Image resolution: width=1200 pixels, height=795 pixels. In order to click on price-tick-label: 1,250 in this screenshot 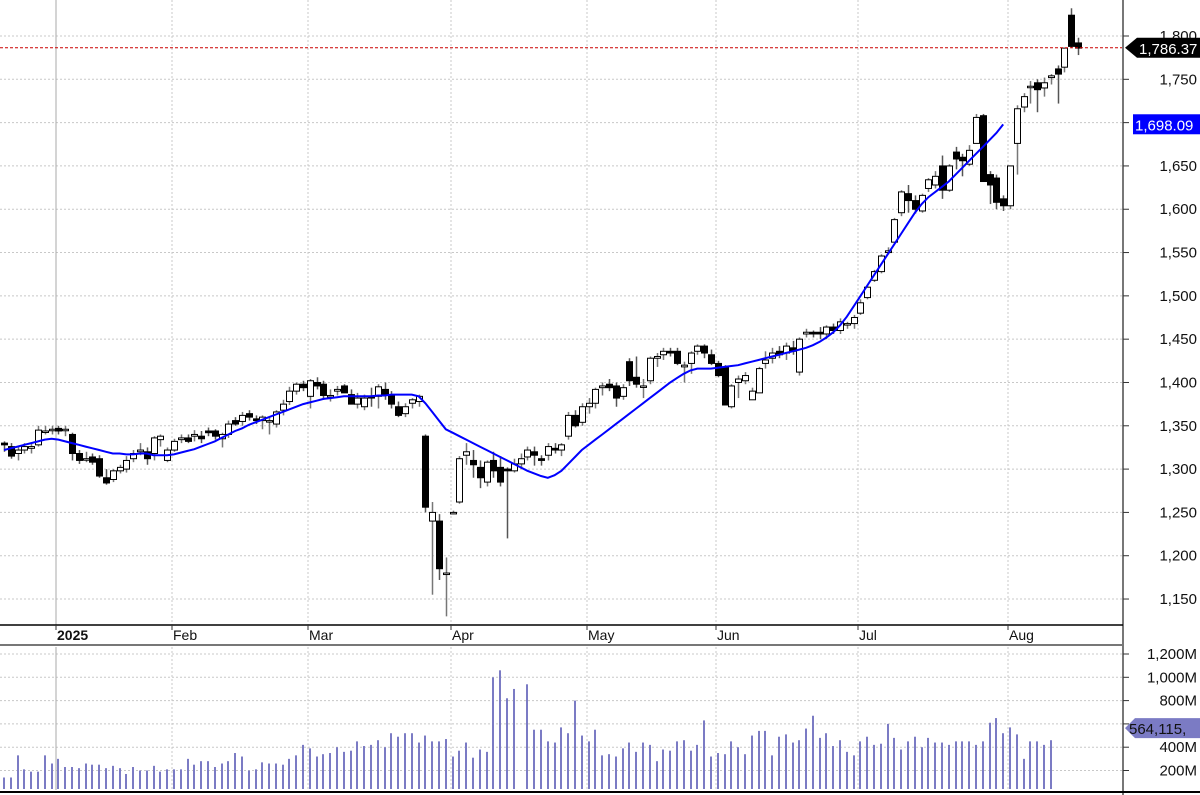, I will do `click(1178, 512)`.